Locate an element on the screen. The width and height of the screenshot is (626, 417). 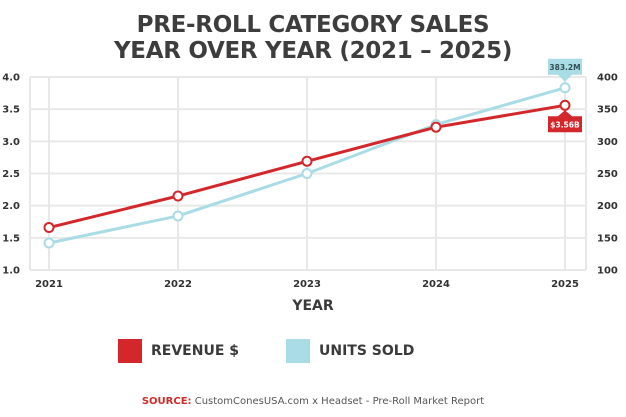
right-tick-label: 400 is located at coordinates (607, 78).